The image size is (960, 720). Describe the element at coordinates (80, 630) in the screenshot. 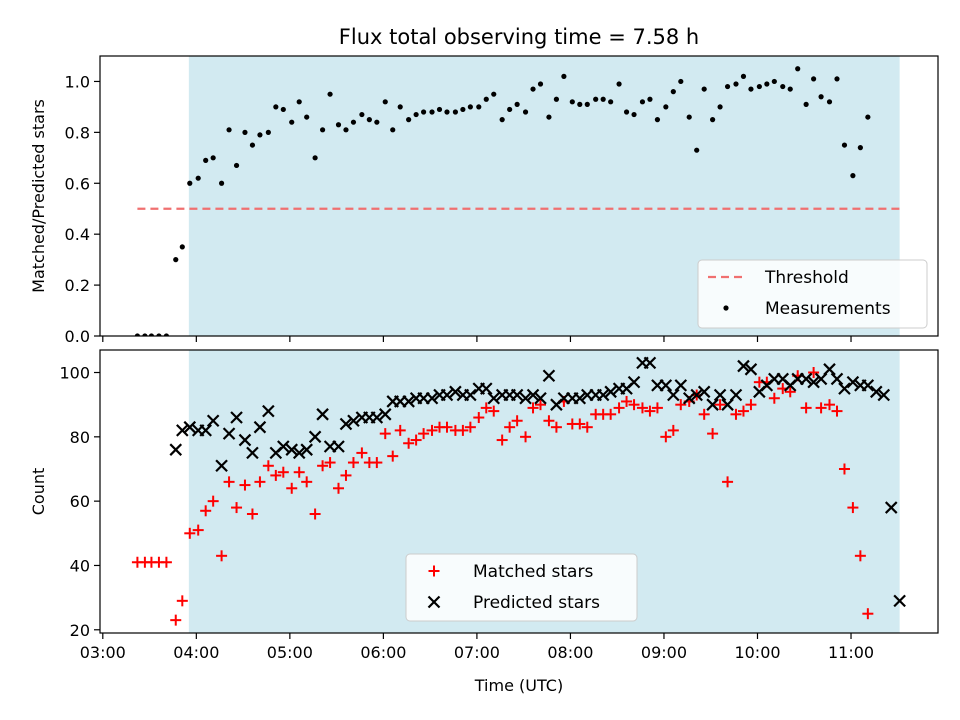

I see `y-tick-label: 20` at that location.